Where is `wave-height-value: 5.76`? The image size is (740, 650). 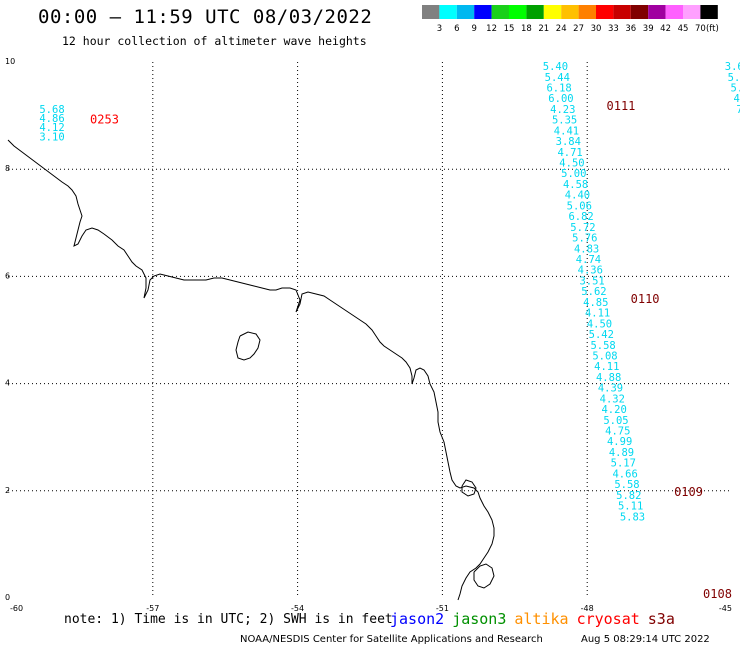 wave-height-value: 5.76 is located at coordinates (584, 239).